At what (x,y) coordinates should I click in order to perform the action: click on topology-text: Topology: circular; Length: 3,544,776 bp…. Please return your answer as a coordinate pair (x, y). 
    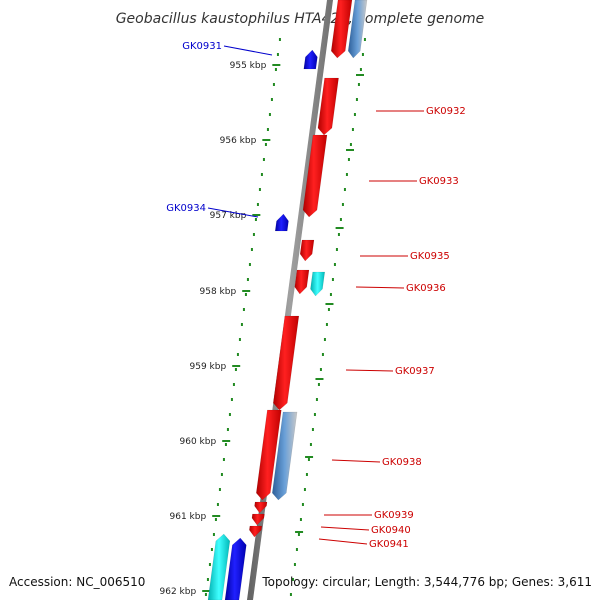
    Looking at the image, I should click on (426, 582).